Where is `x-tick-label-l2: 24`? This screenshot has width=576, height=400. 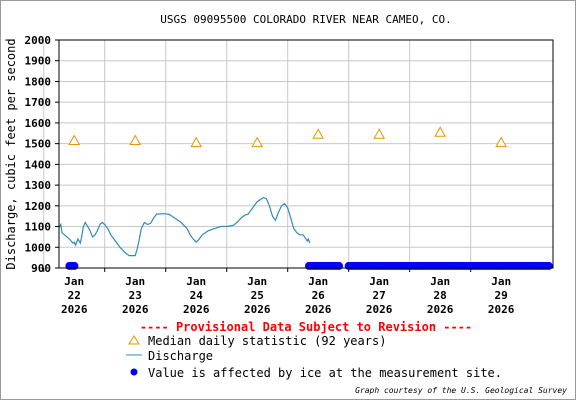
x-tick-label-l2: 24 is located at coordinates (197, 295).